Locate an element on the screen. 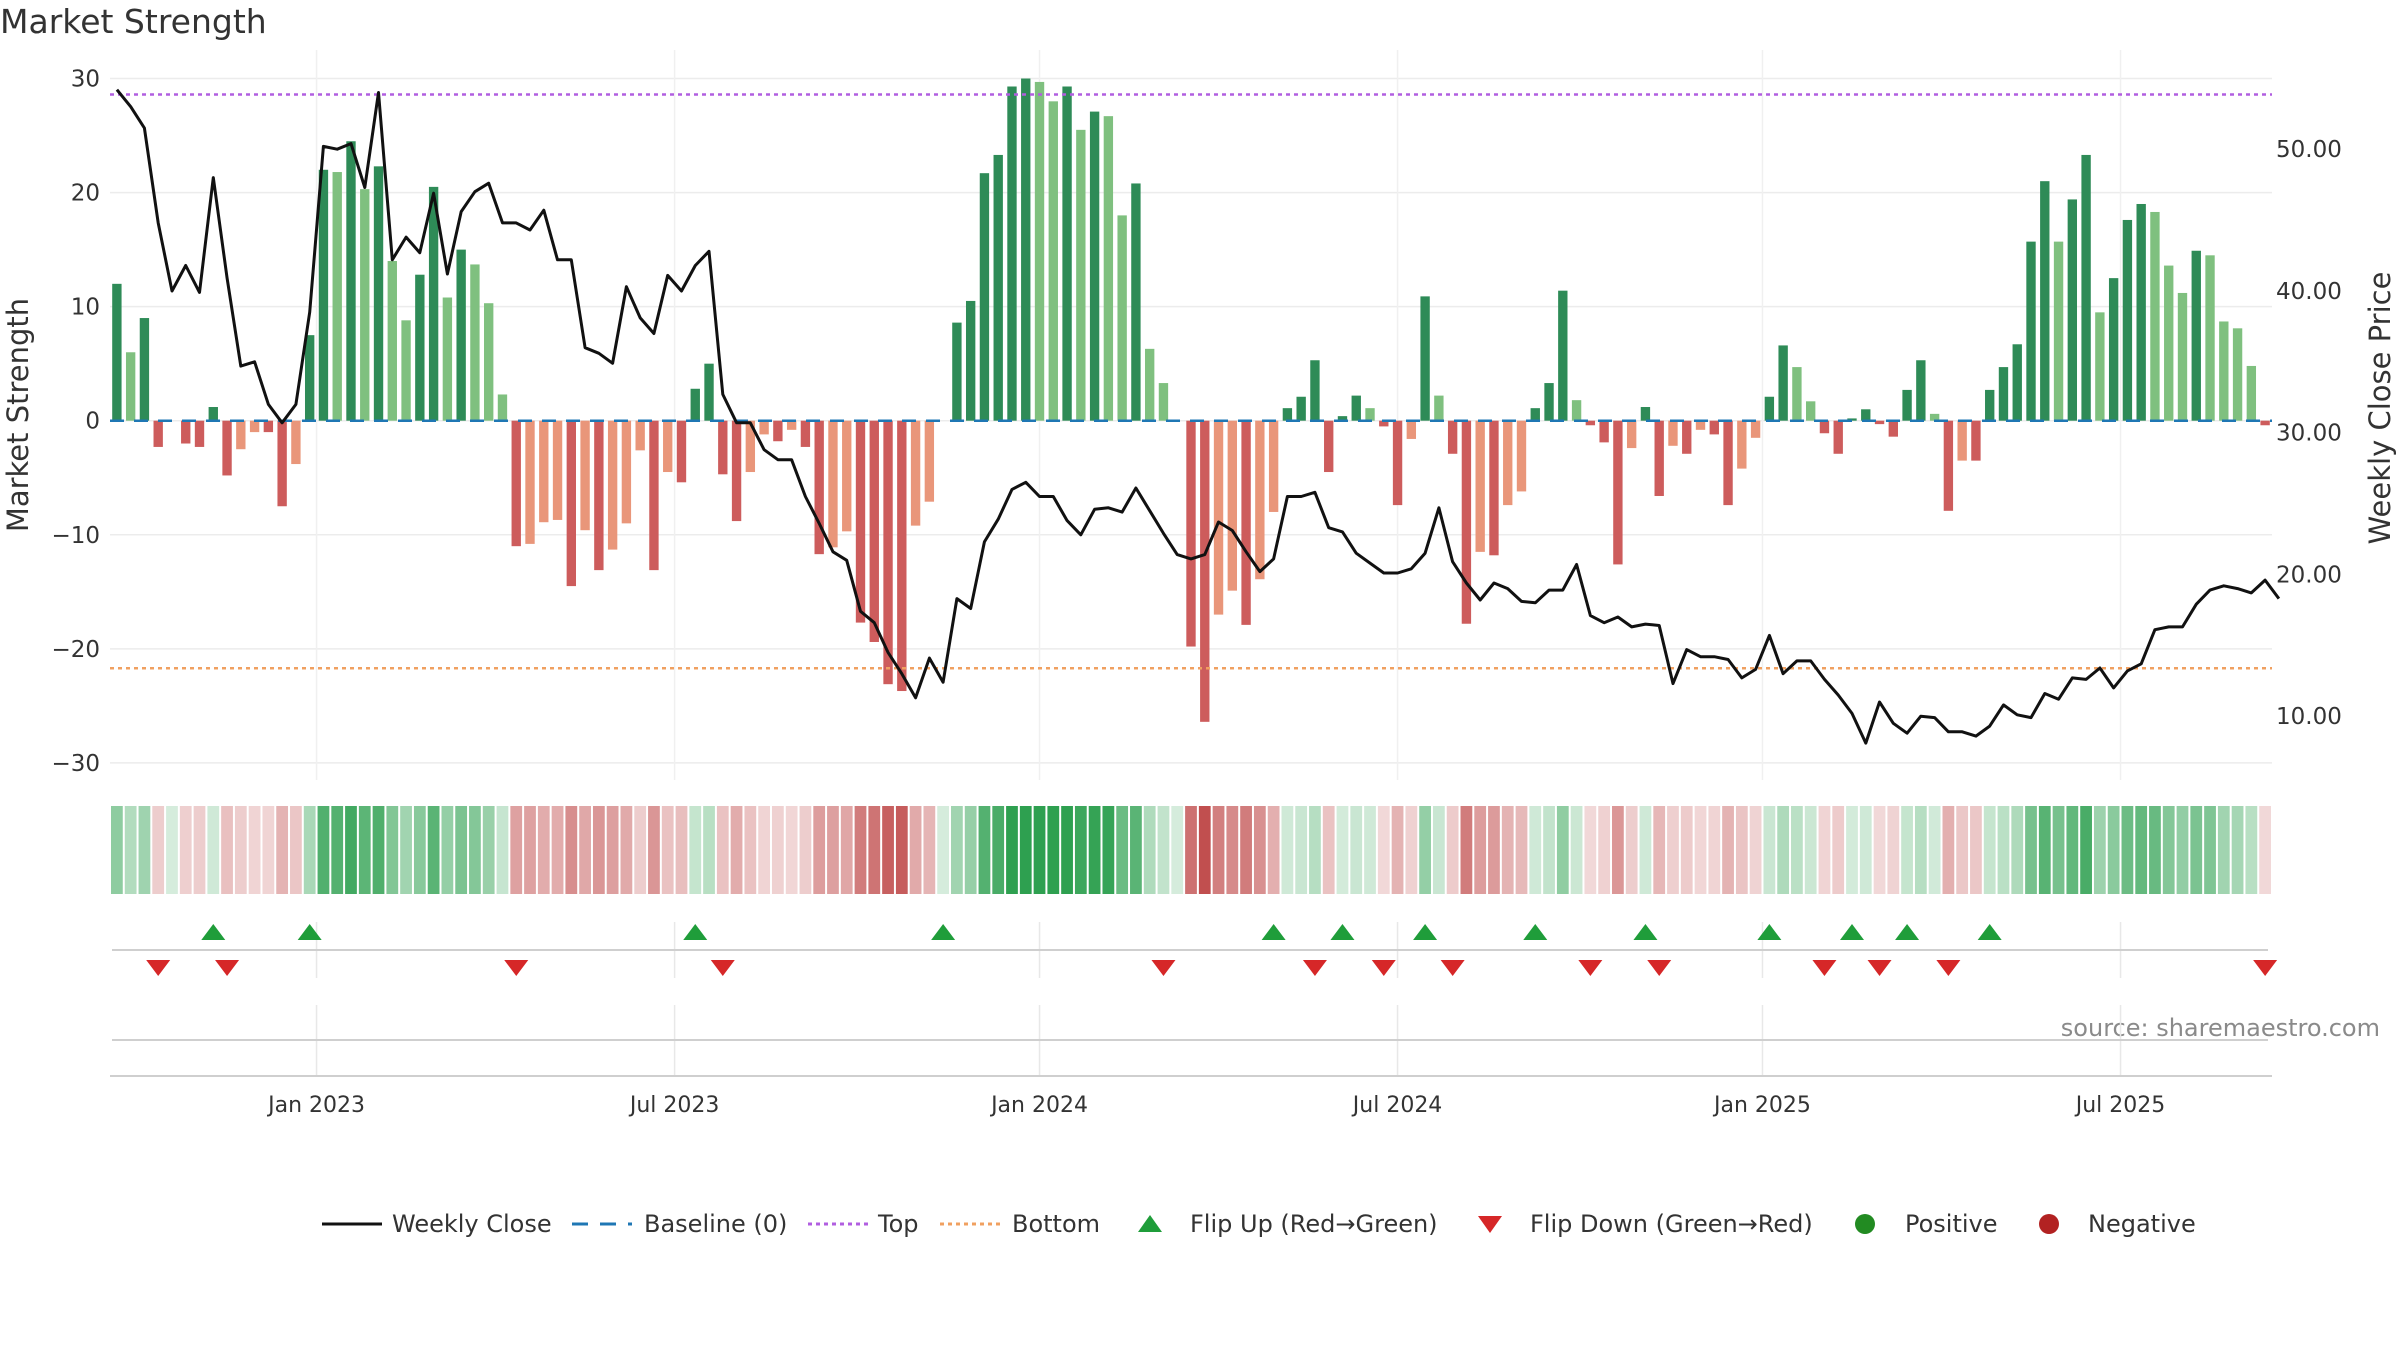  legend-swatch-flip-down is located at coordinates (1490, 1224).